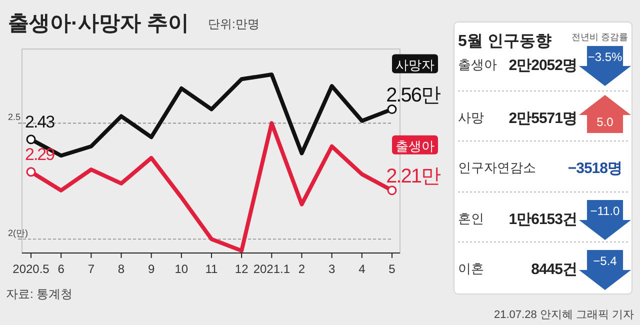 This screenshot has width=640, height=325. Describe the element at coordinates (415, 64) in the screenshot. I see `text: 사망자` at that location.